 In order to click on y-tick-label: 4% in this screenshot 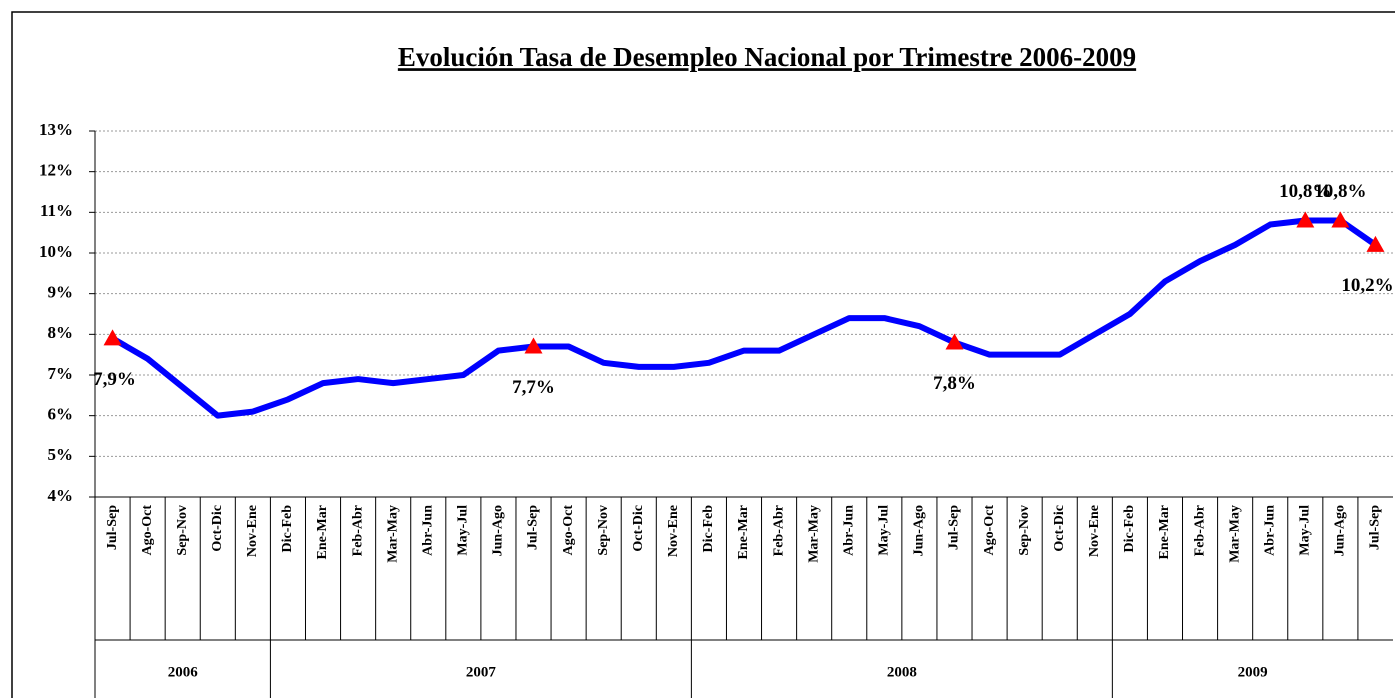, I will do `click(61, 495)`.